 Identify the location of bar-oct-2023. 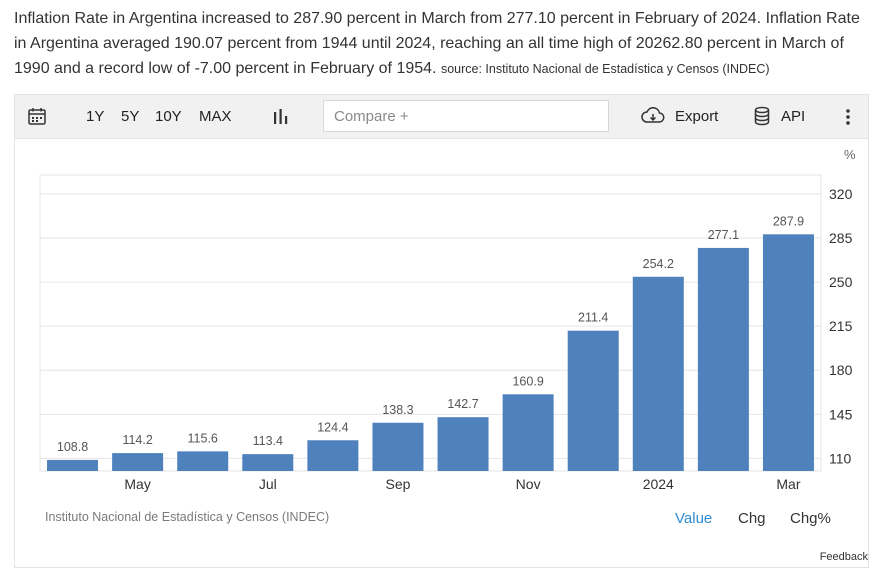
(463, 444).